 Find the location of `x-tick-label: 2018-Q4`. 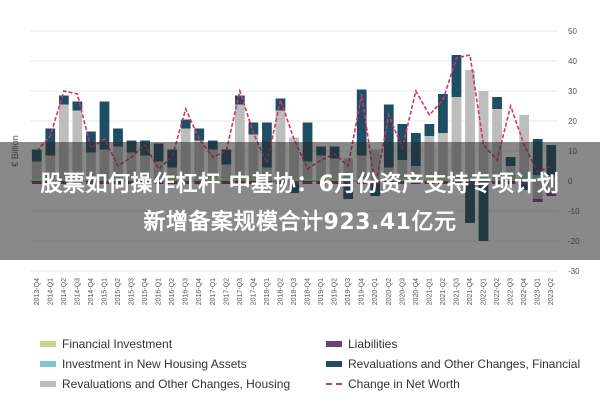

x-tick-label: 2018-Q4 is located at coordinates (308, 291).